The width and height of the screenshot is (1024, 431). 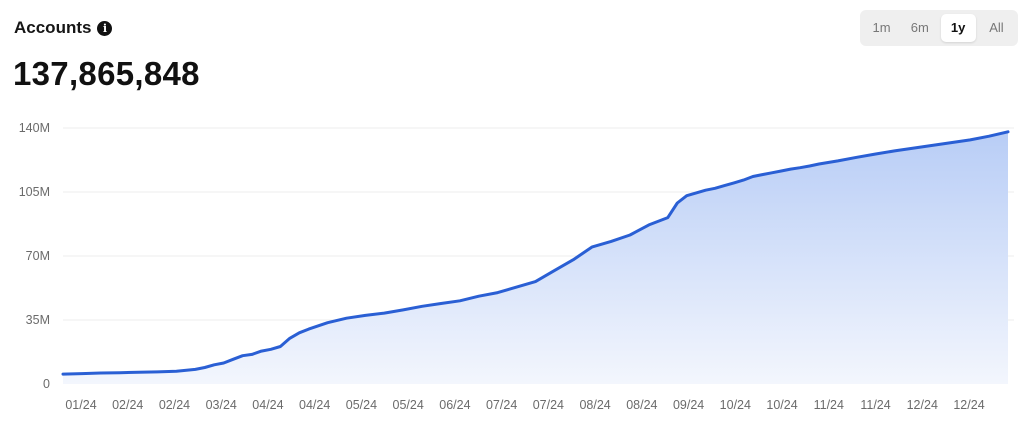 What do you see at coordinates (38, 256) in the screenshot?
I see `y-tick-label: 70M` at bounding box center [38, 256].